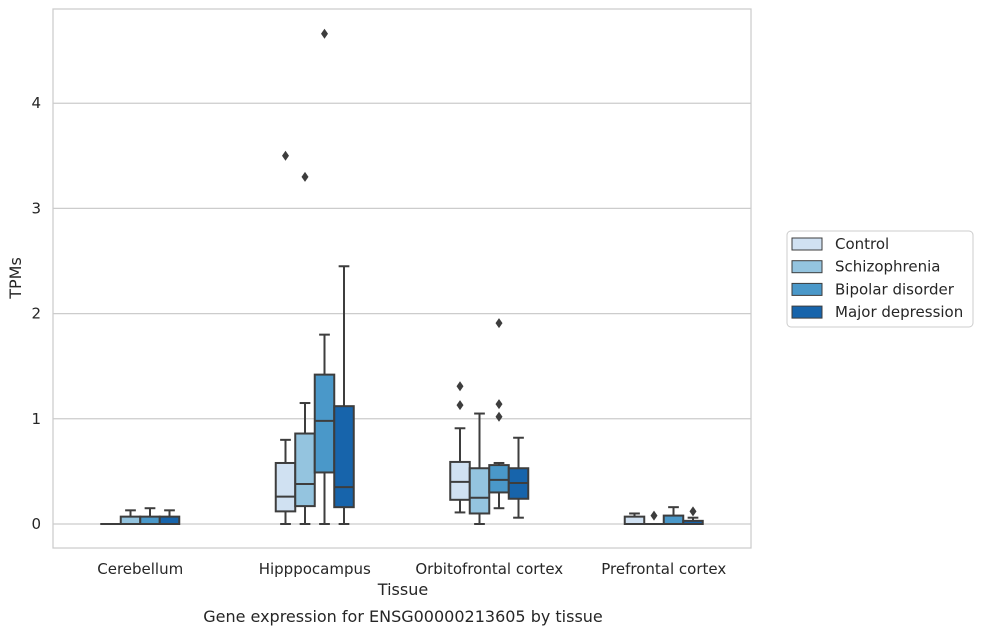 Image resolution: width=983 pixels, height=634 pixels. Describe the element at coordinates (895, 289) in the screenshot. I see `legend-label: Bipolar disorder` at that location.